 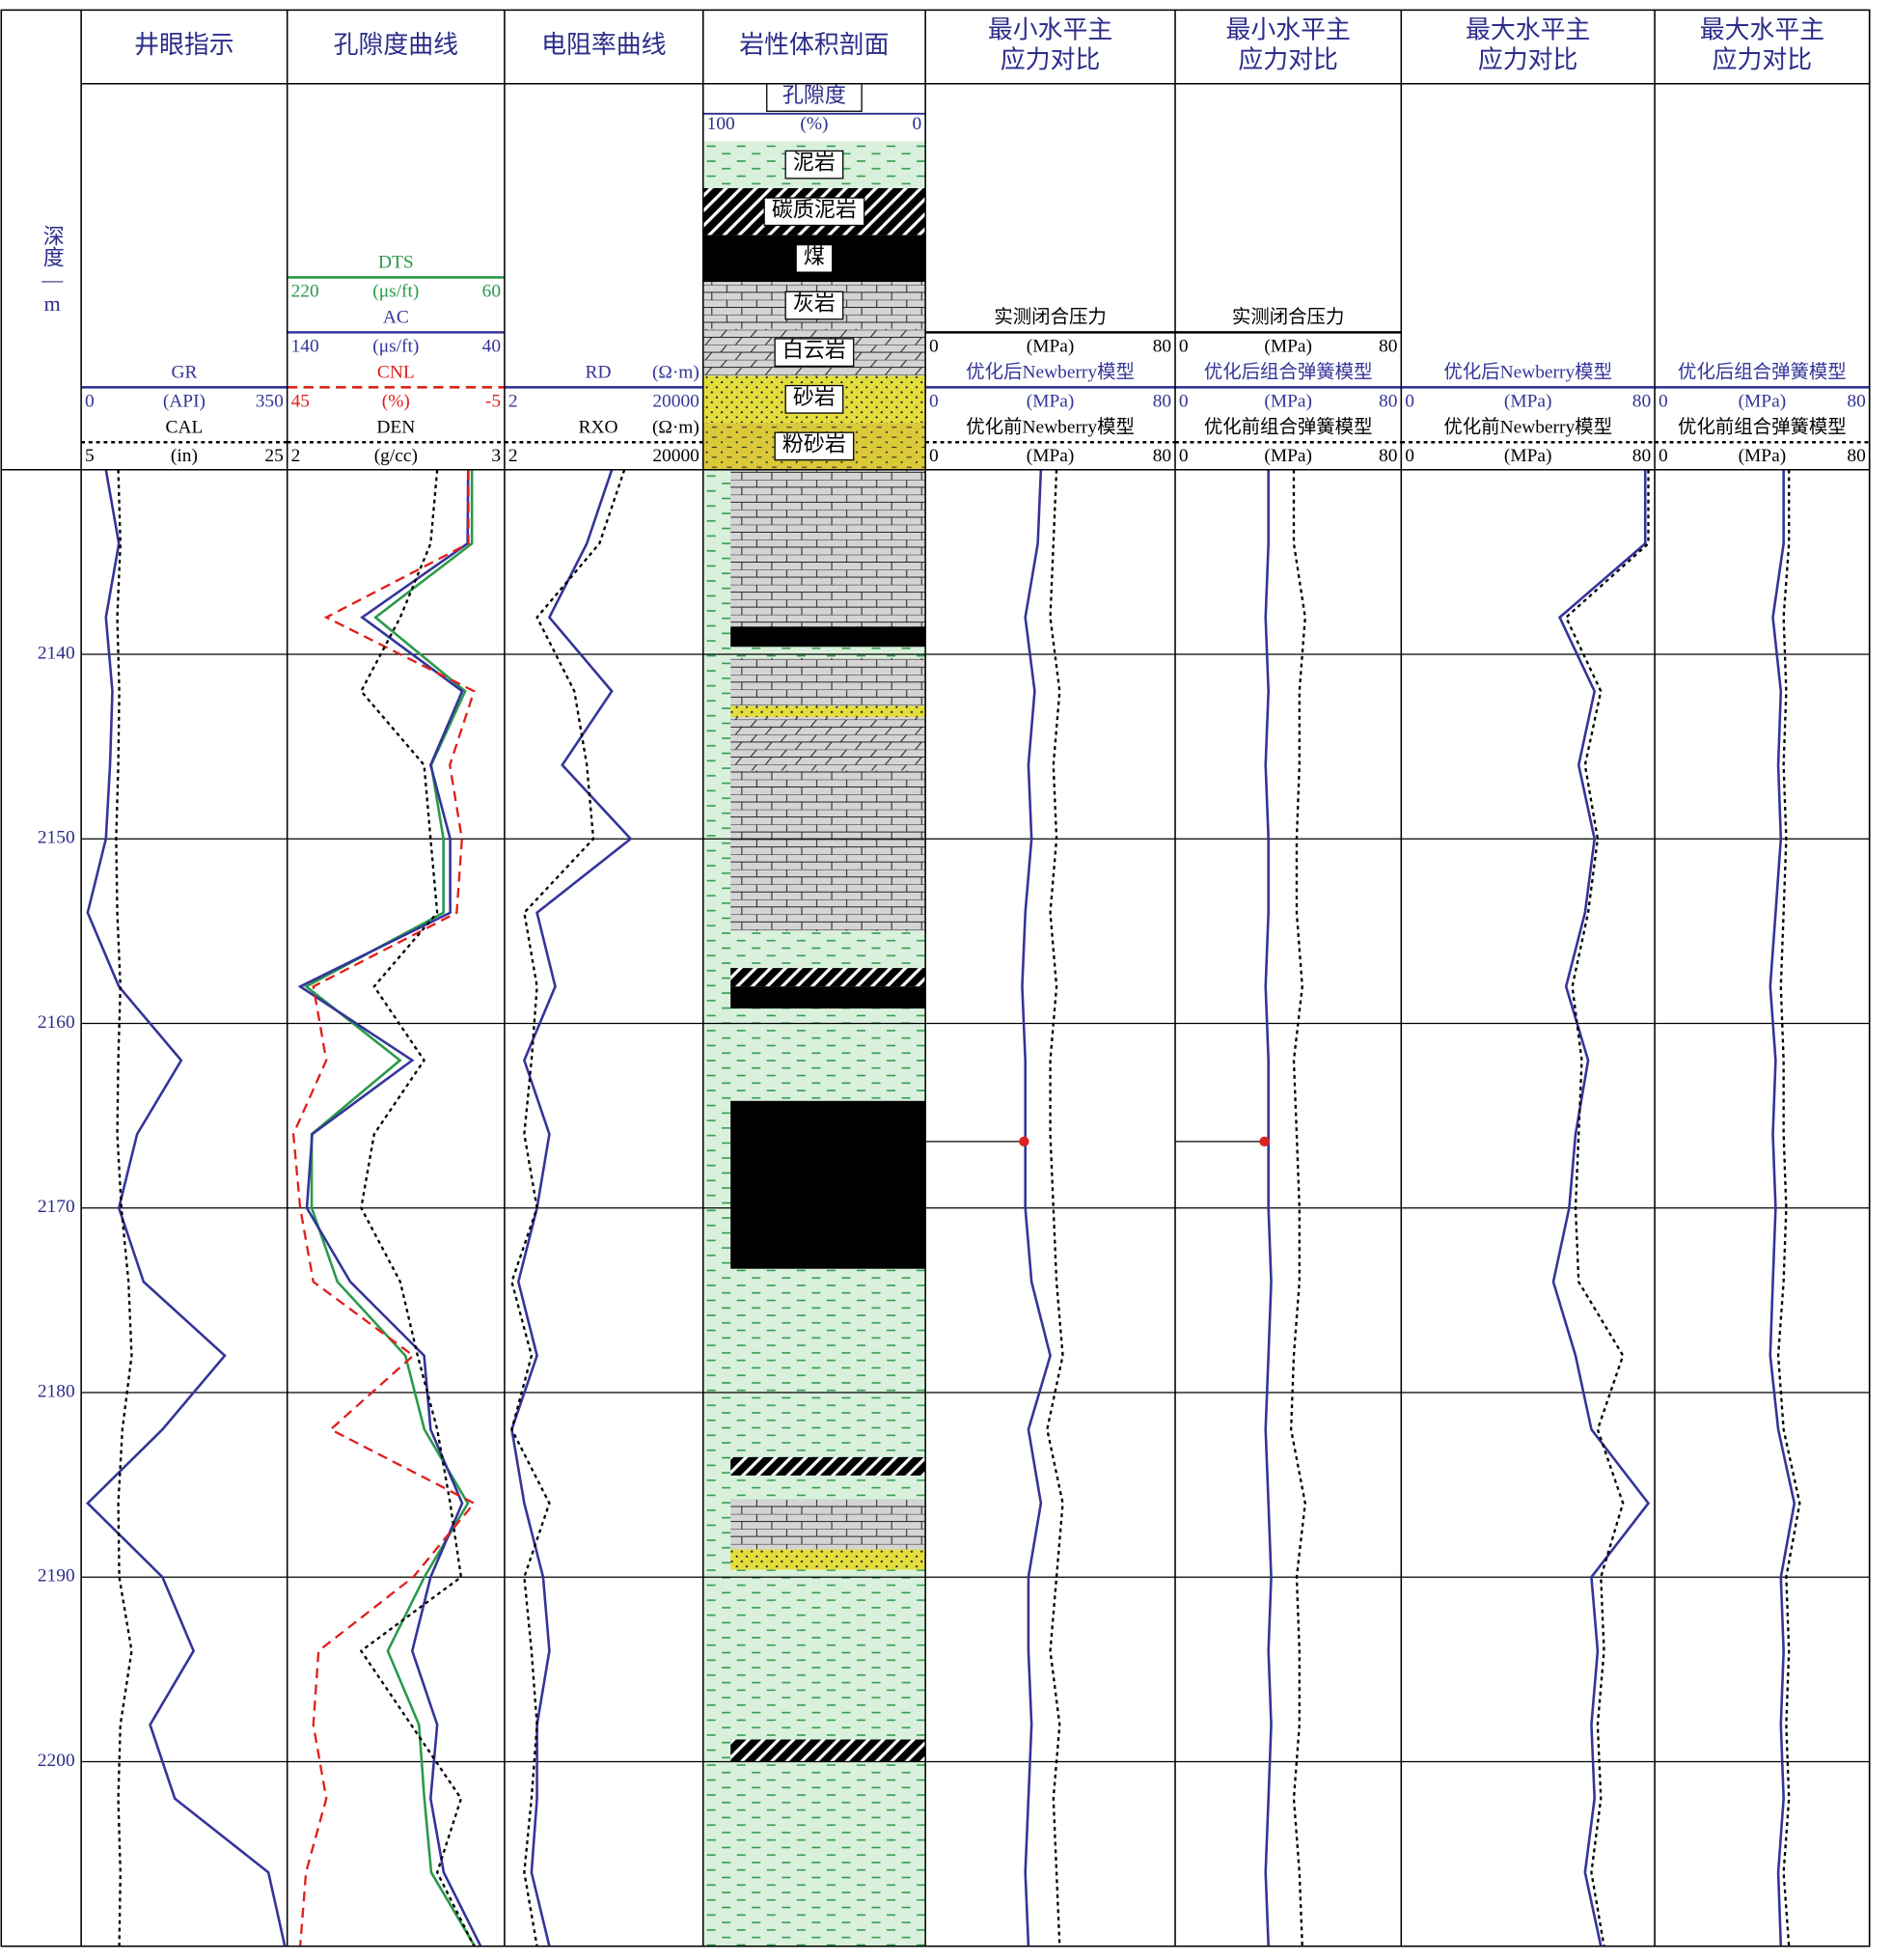 What do you see at coordinates (56, 838) in the screenshot?
I see `y-tick-label: 2150` at bounding box center [56, 838].